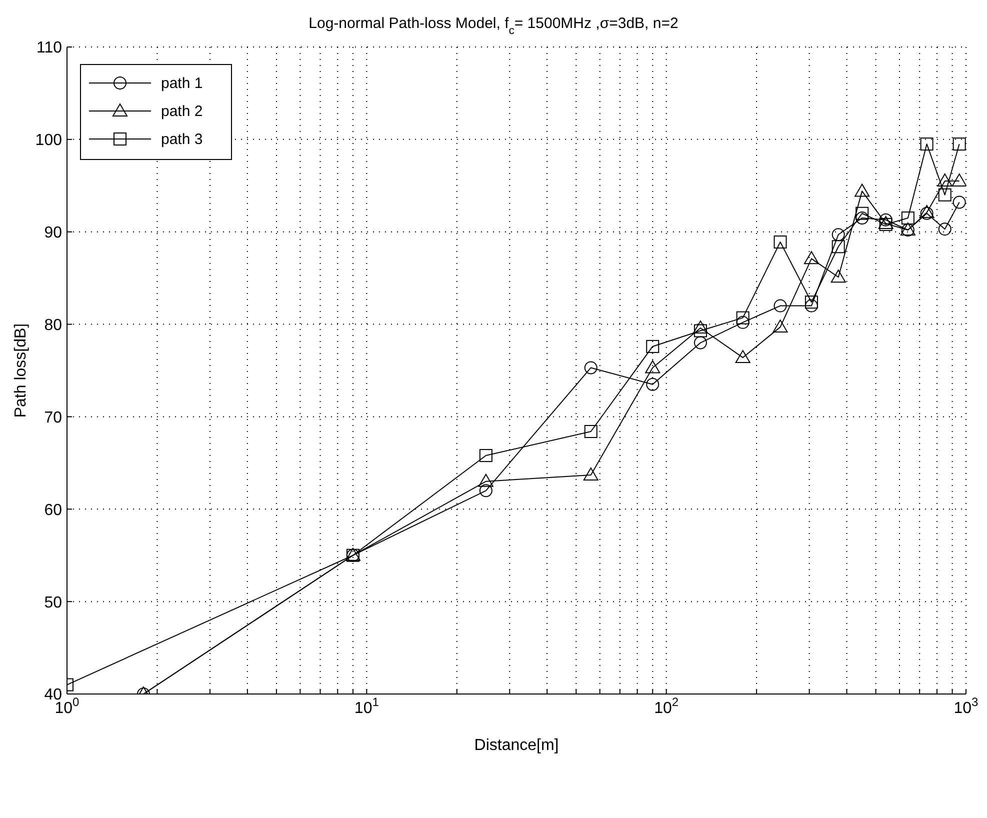 This screenshot has width=987, height=818. What do you see at coordinates (182, 139) in the screenshot?
I see `legend-label: path 3` at bounding box center [182, 139].